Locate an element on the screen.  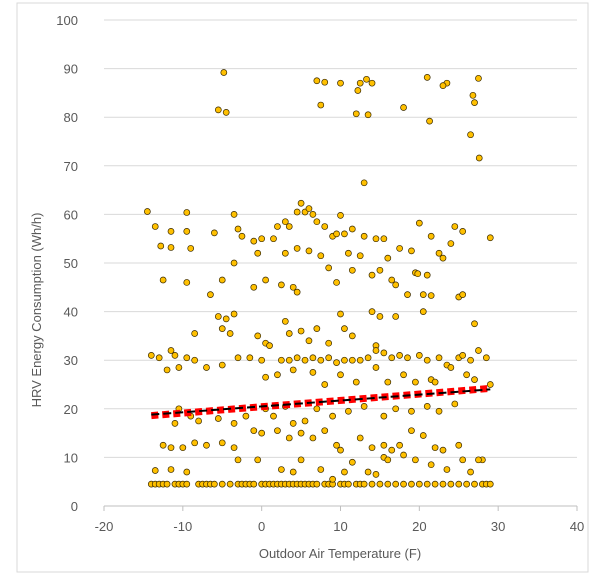
y-tick-label-0: 0 is located at coordinates (74, 506).